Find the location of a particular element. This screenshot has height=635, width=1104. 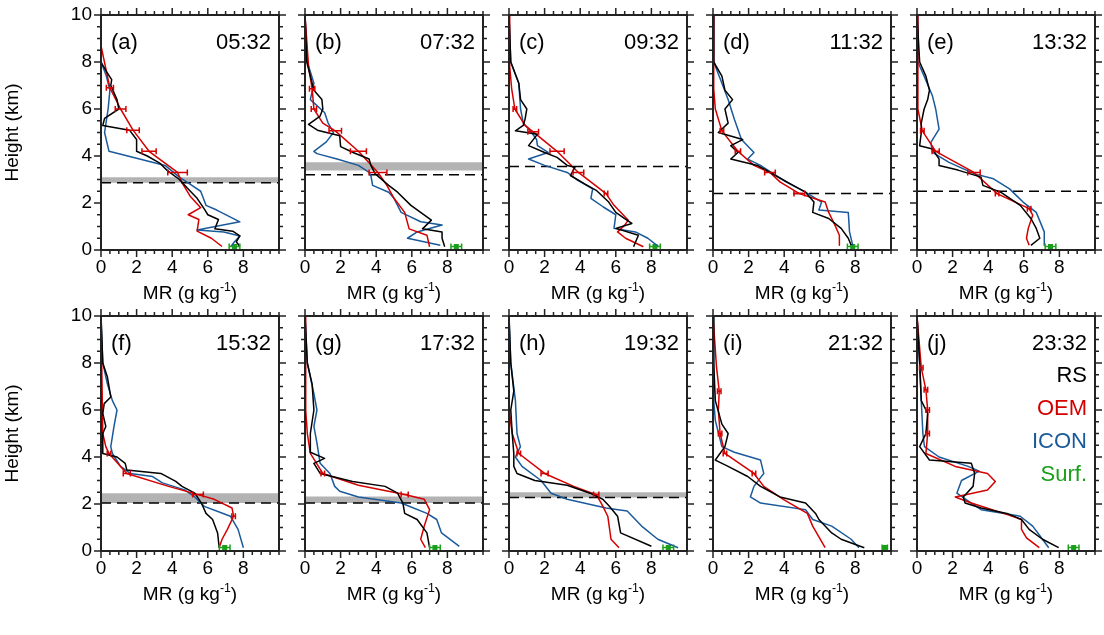

text: 17:32 is located at coordinates (447, 342).